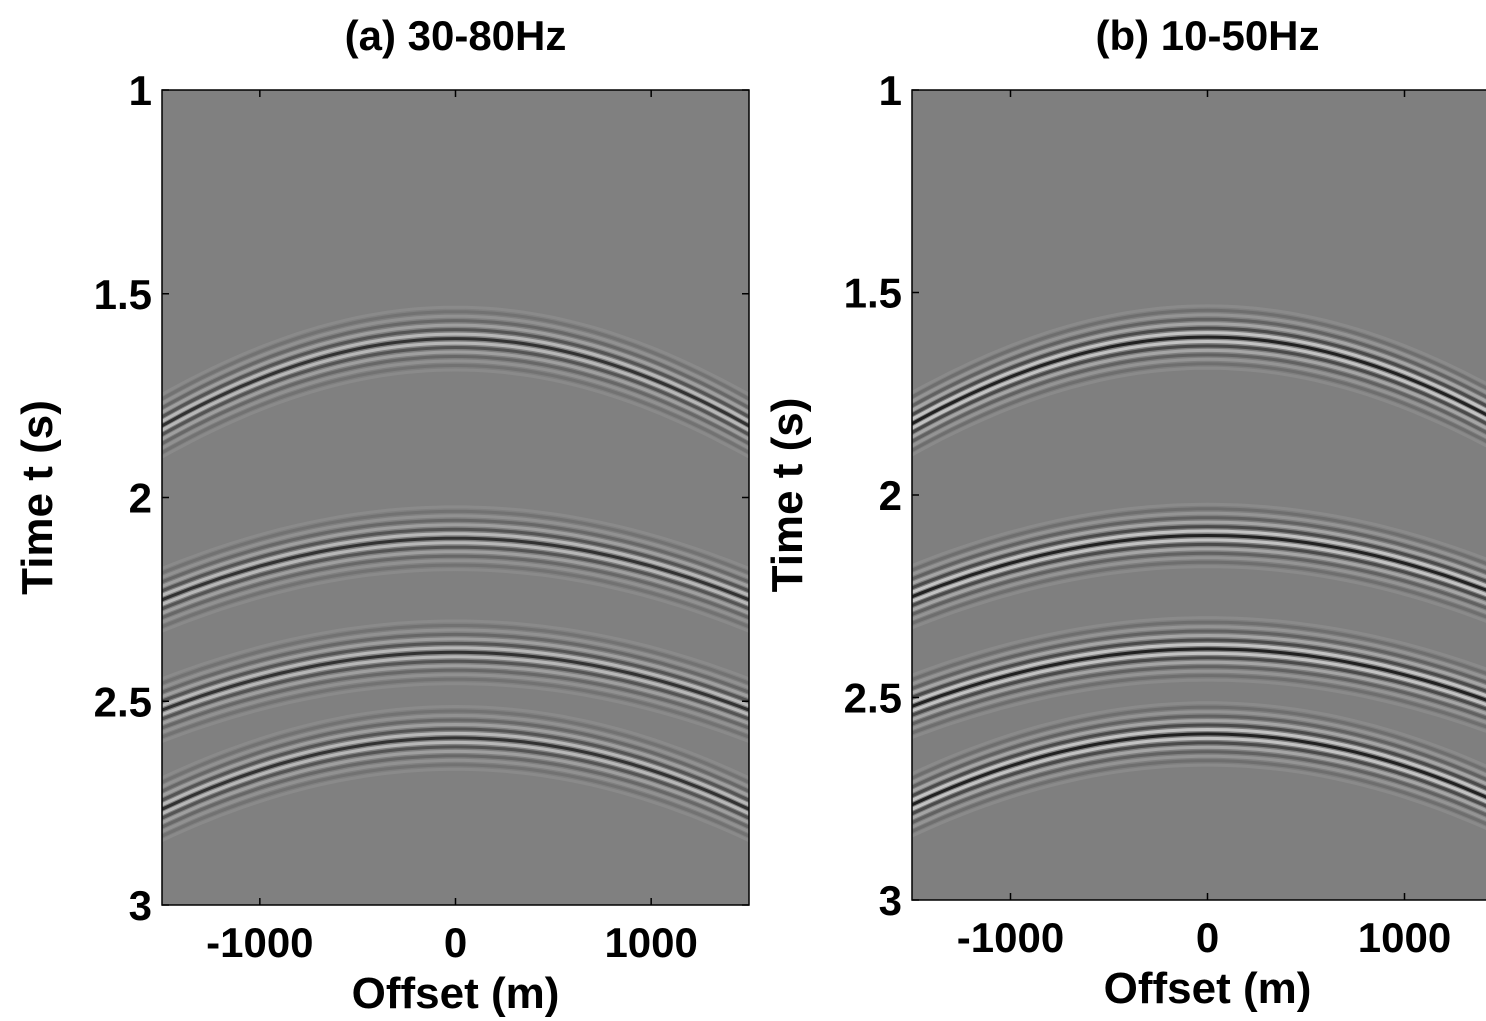 This screenshot has width=1486, height=1021. Describe the element at coordinates (37, 497) in the screenshot. I see `y-axis-label: Time t (s)` at that location.